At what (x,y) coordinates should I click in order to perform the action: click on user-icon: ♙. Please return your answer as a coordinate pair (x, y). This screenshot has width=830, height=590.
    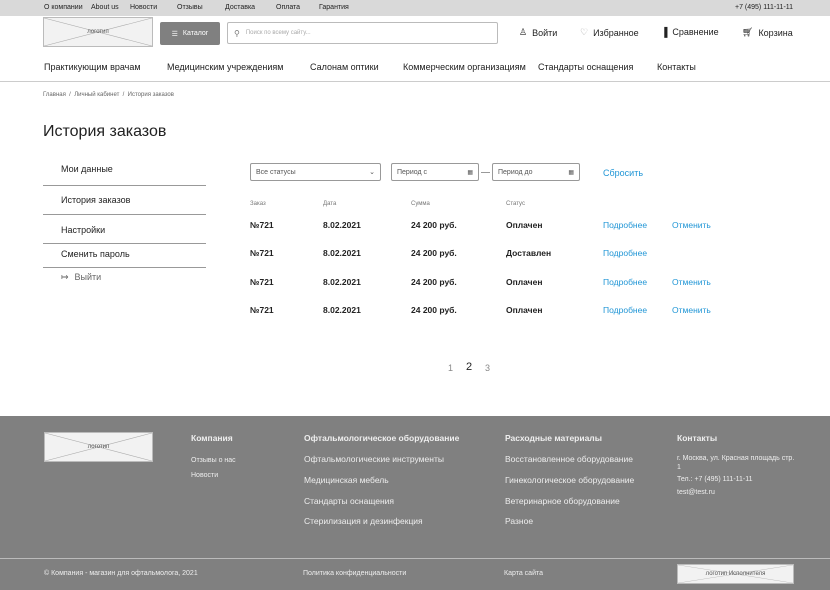
    Looking at the image, I should click on (523, 32).